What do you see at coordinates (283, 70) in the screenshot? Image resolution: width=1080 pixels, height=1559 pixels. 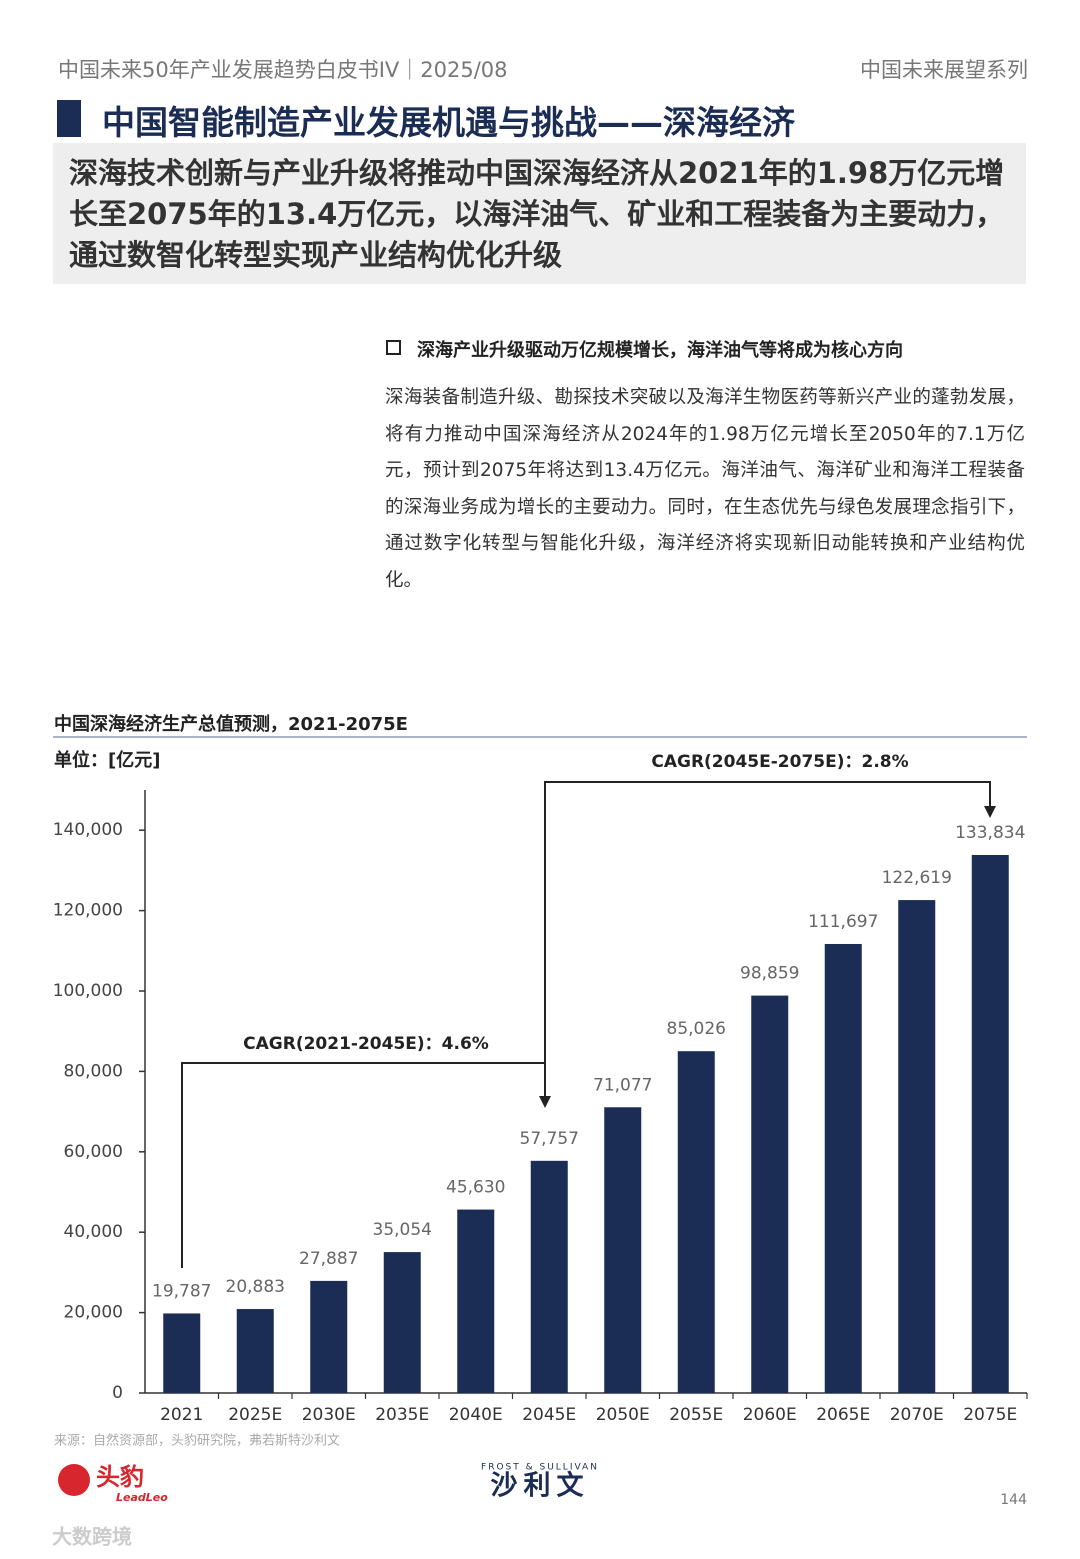 I see `header-left: 中国未来50年产业发展趋势白皮书IV｜2025/08` at bounding box center [283, 70].